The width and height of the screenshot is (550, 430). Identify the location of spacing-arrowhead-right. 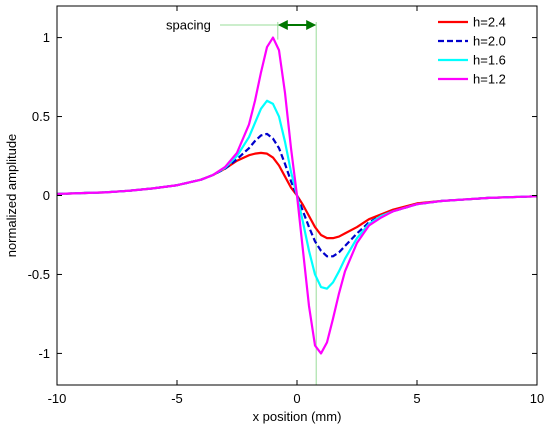
(311, 24).